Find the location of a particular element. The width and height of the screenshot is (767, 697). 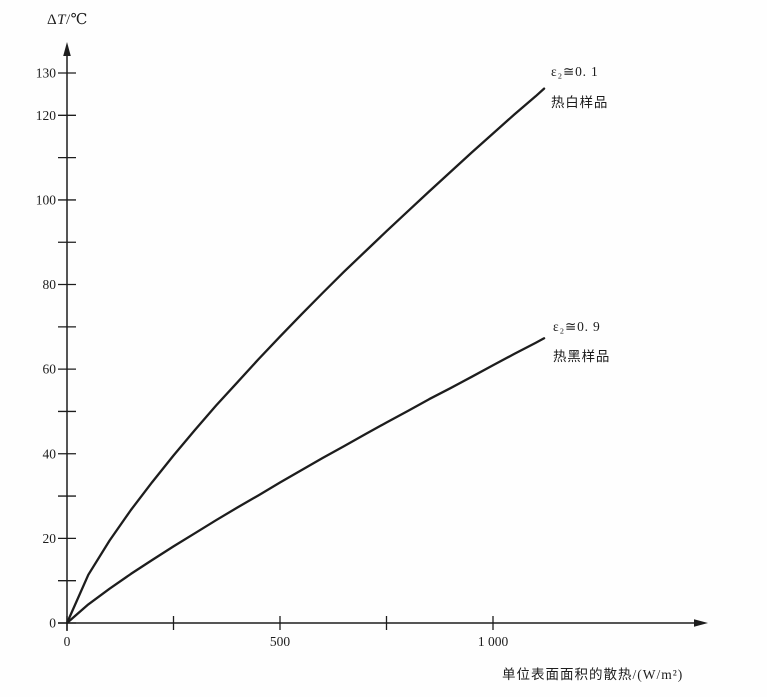

y-tick-label: 130 is located at coordinates (46, 72).